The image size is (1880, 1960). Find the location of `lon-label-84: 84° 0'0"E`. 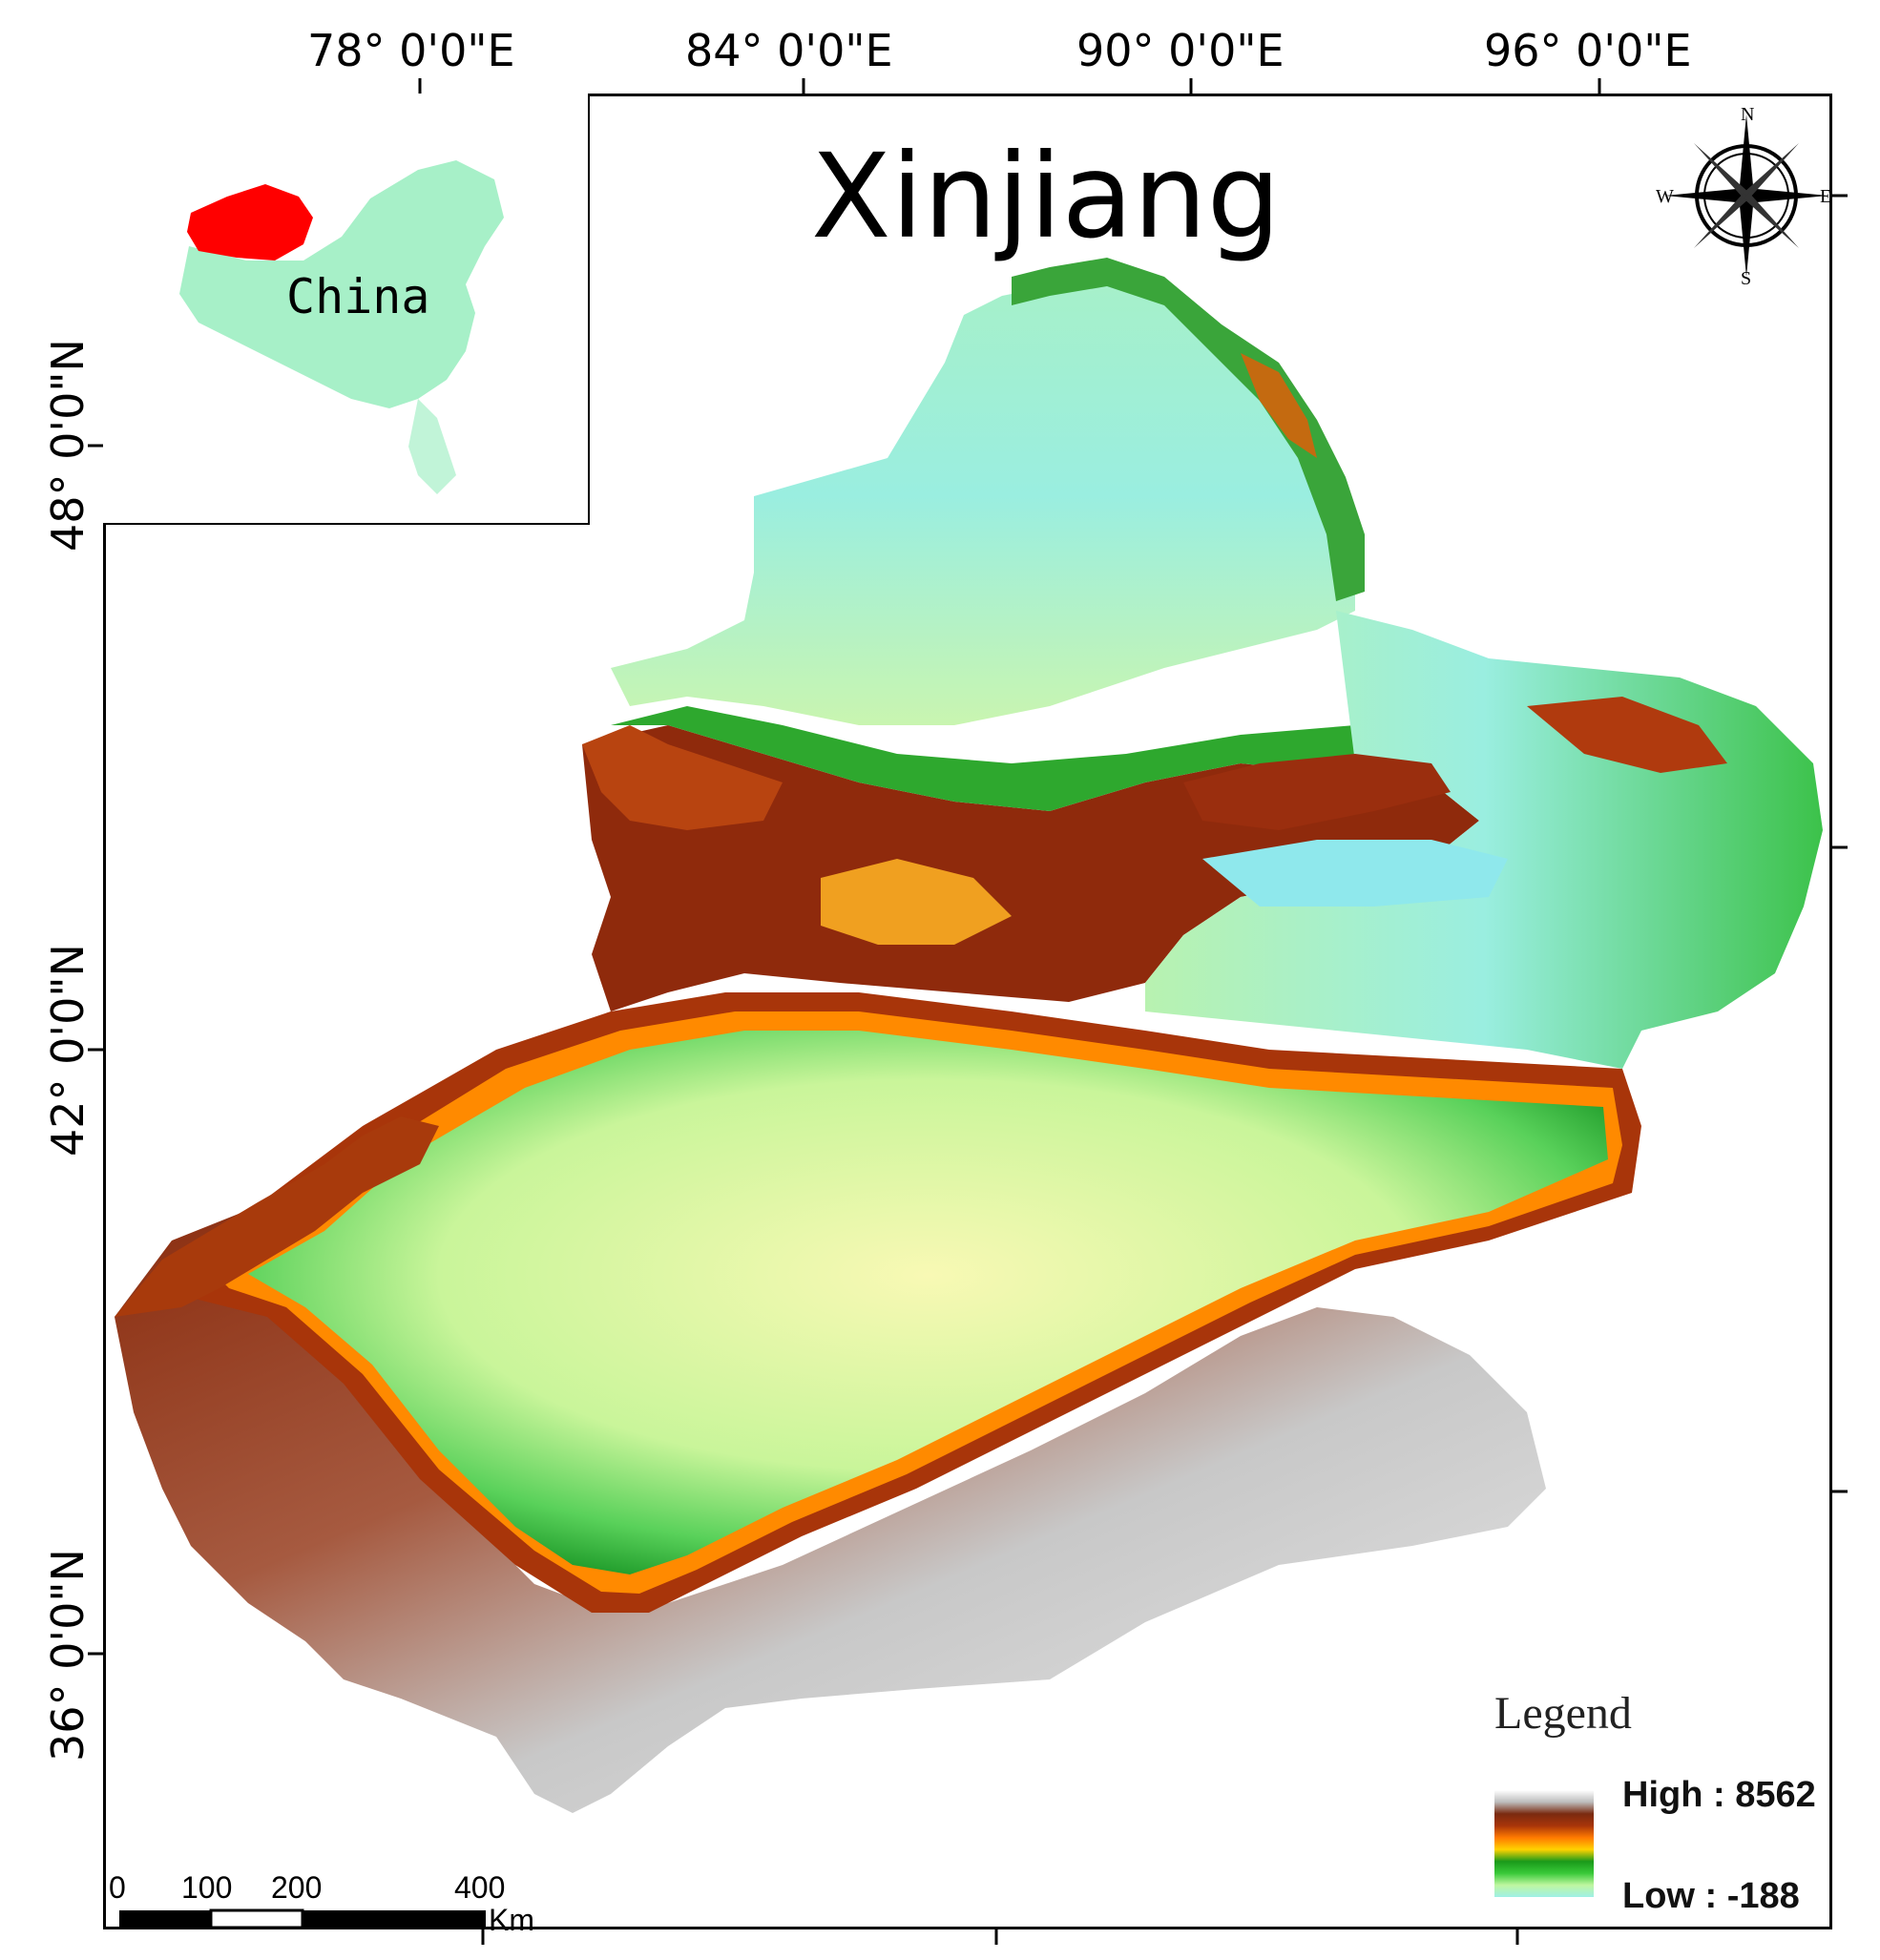

lon-label-84: 84° 0'0"E is located at coordinates (789, 50).